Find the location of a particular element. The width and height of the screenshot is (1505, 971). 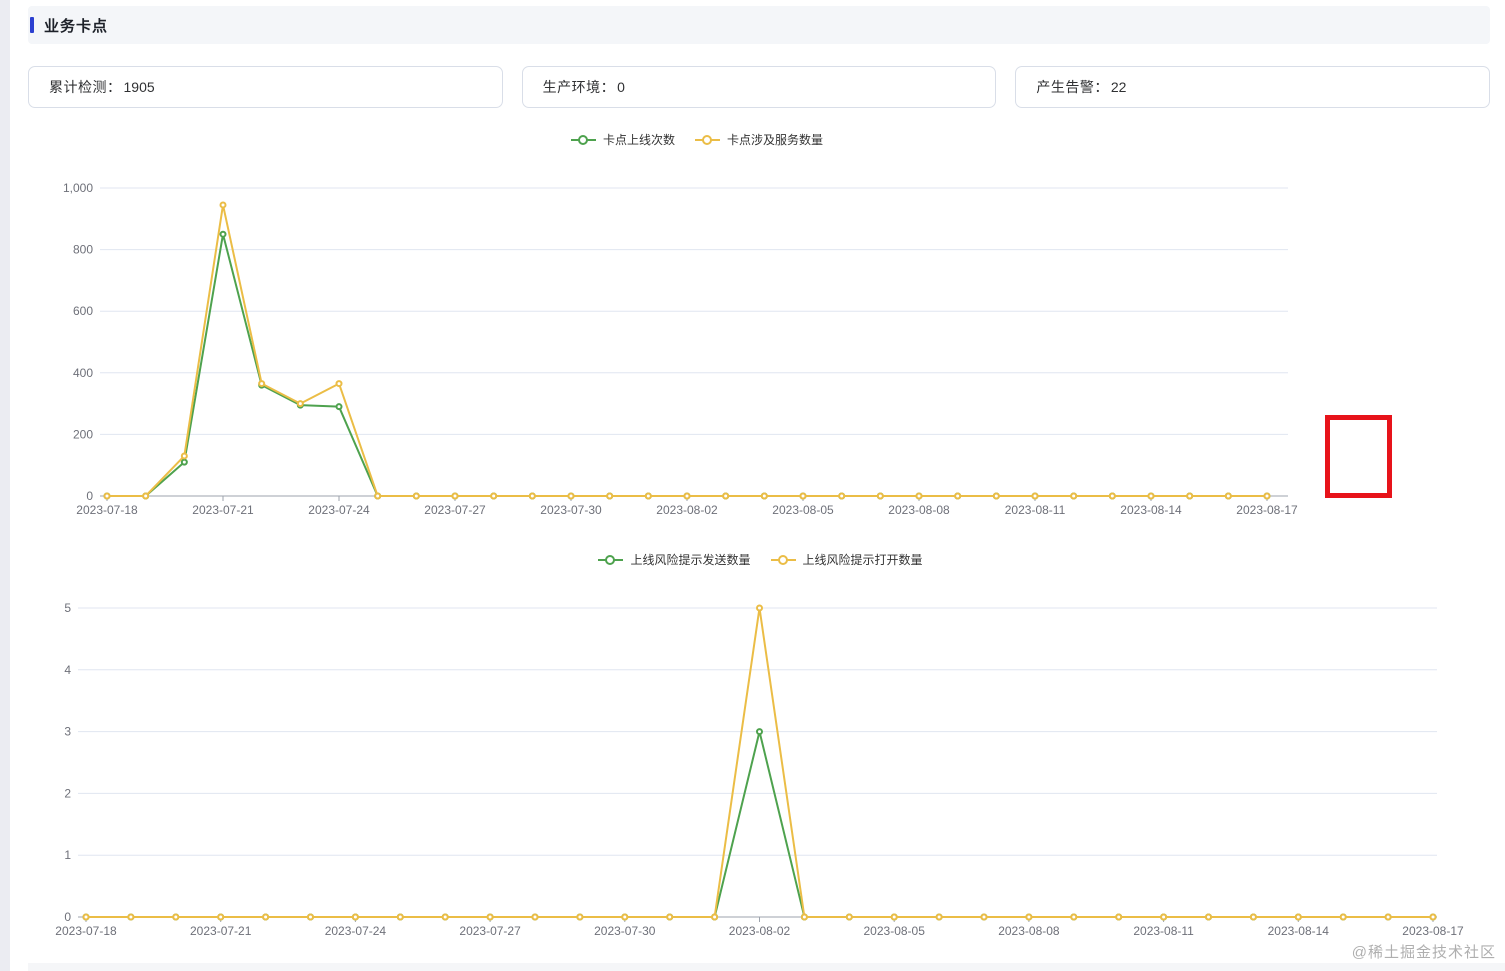

stat-label: 生产环境： is located at coordinates (579, 87).